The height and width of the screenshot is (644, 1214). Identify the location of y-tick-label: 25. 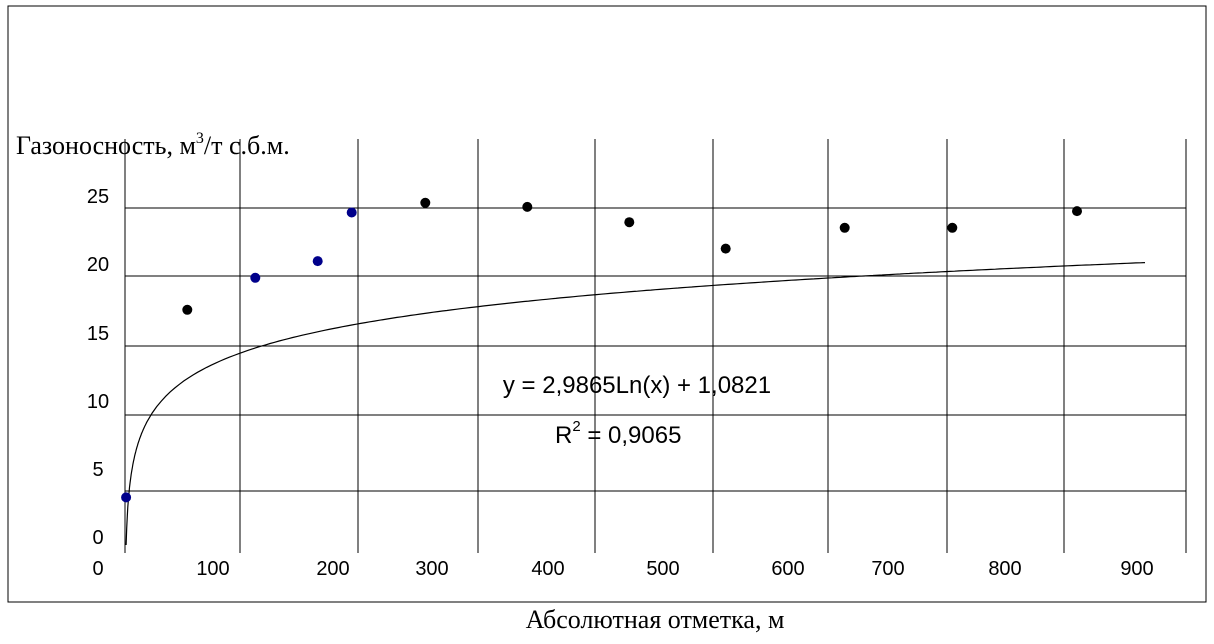
(98, 197).